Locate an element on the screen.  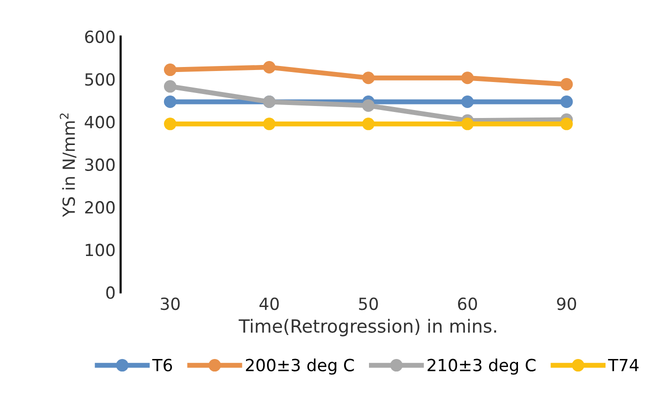
y-tick-label: 200 is located at coordinates (100, 207).